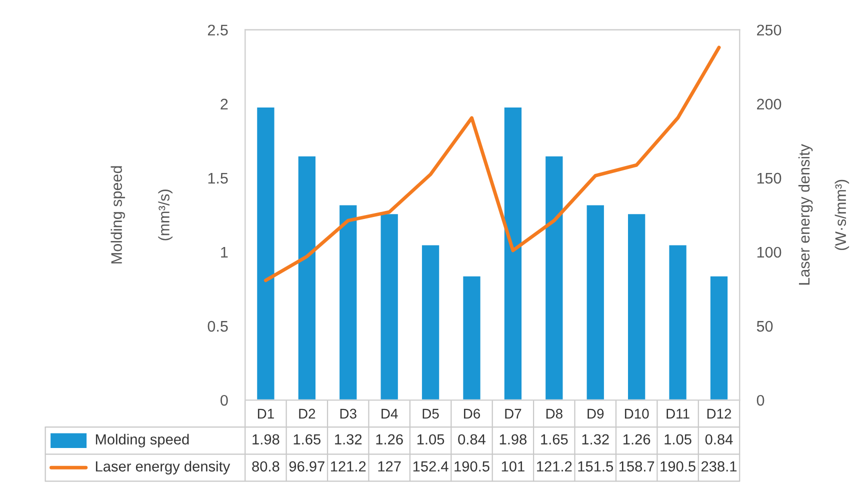  Describe the element at coordinates (224, 400) in the screenshot. I see `y-tick-label: 0` at that location.